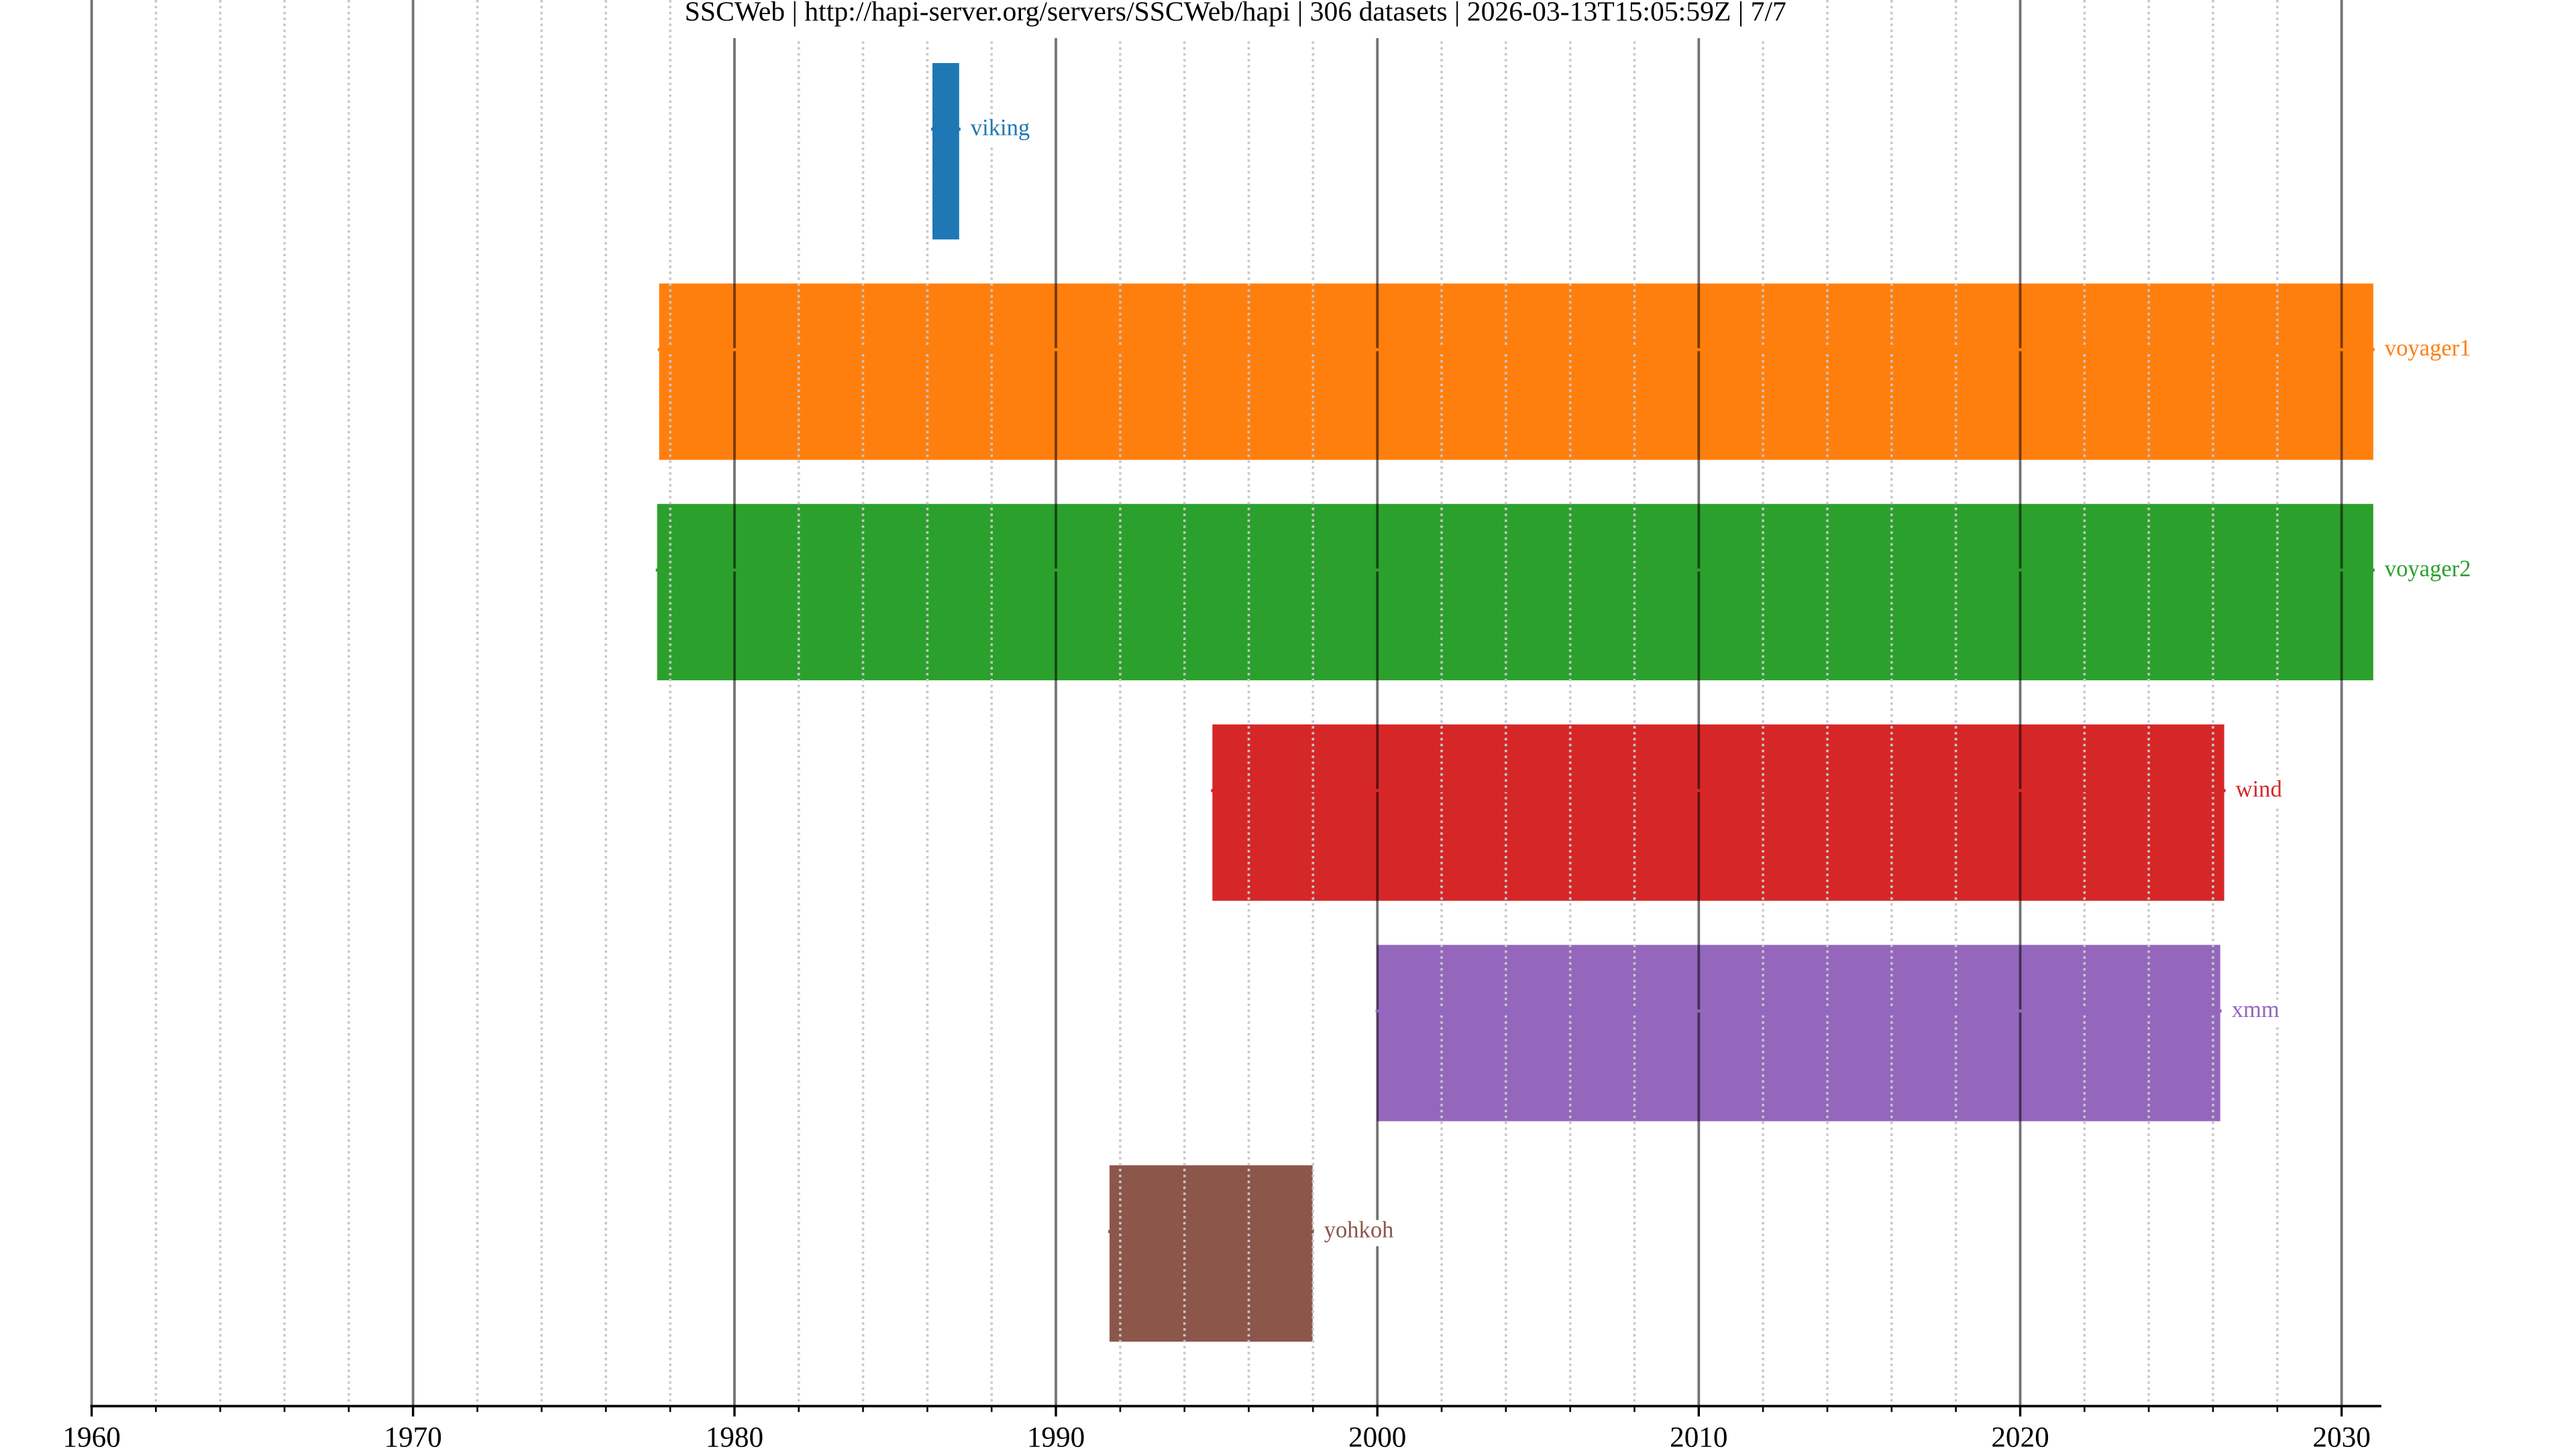  Describe the element at coordinates (2428, 348) in the screenshot. I see `svg-text: voyager1` at that location.